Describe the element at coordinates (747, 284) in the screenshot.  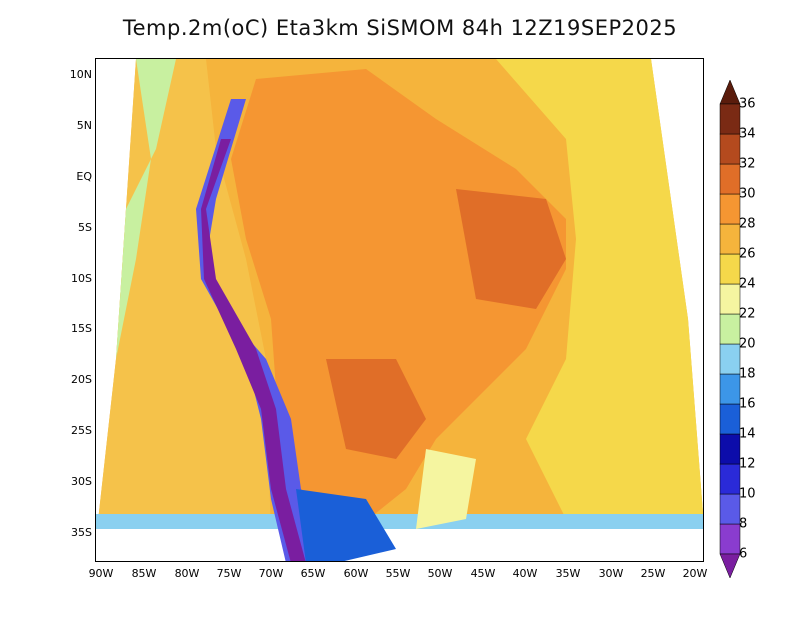
I see `colorbar-label: 24` at that location.